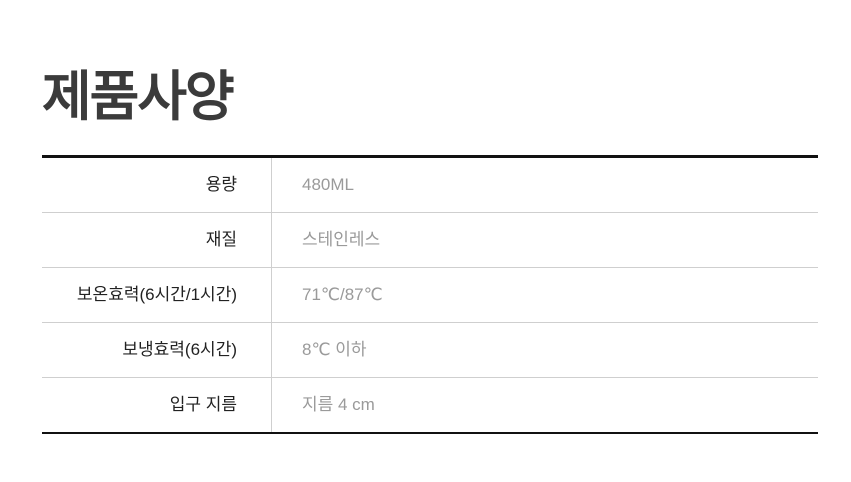  I want to click on spec-value: 480ML, so click(328, 184).